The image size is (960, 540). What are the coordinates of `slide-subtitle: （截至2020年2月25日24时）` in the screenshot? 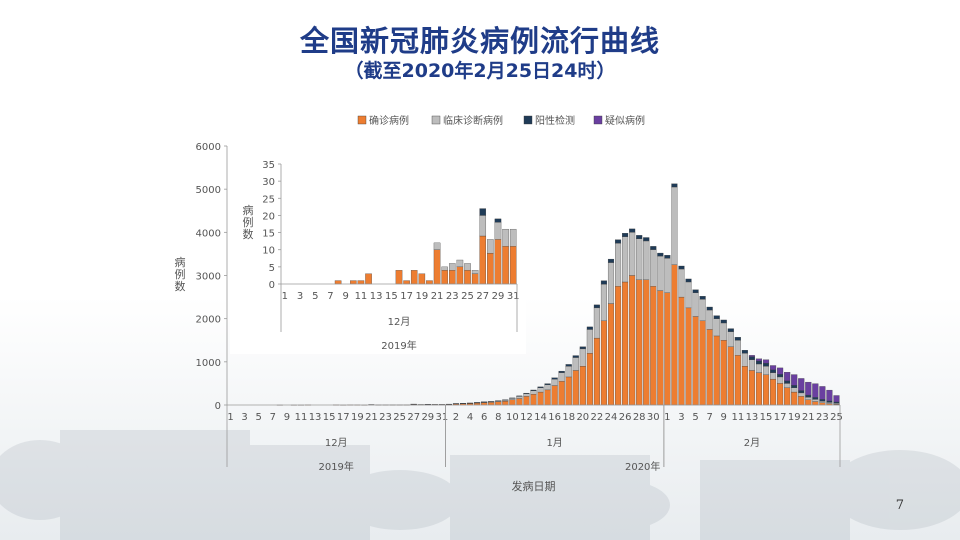 It's located at (480, 71).